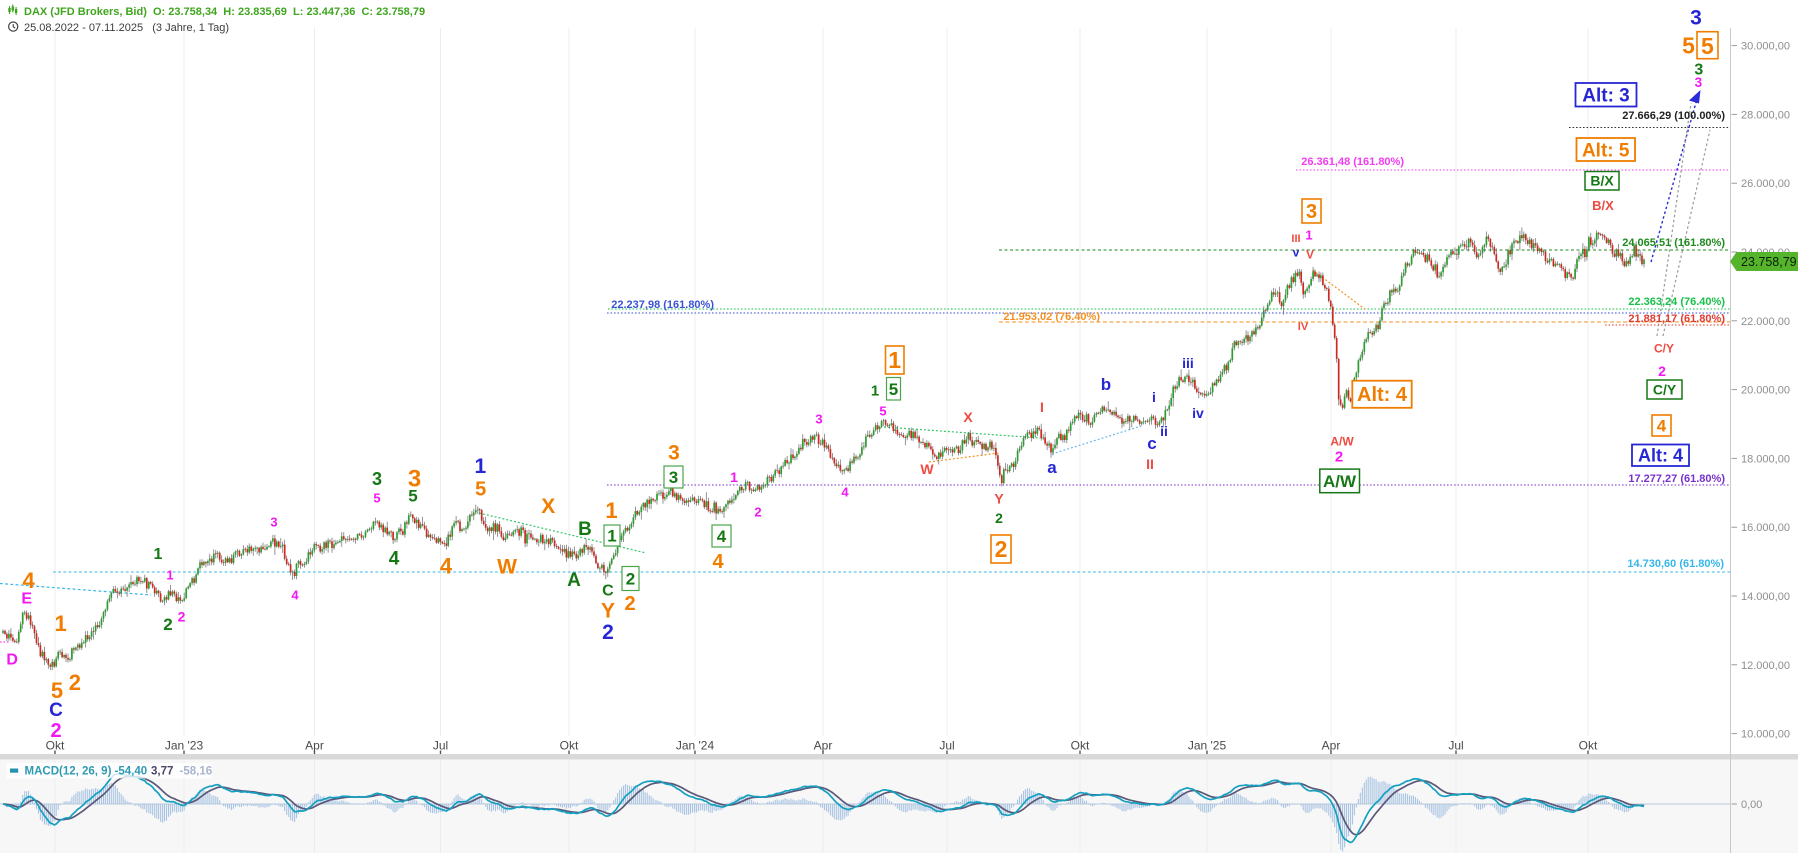 This screenshot has height=853, width=1798. Describe the element at coordinates (1188, 363) in the screenshot. I see `svg-text: iii` at that location.